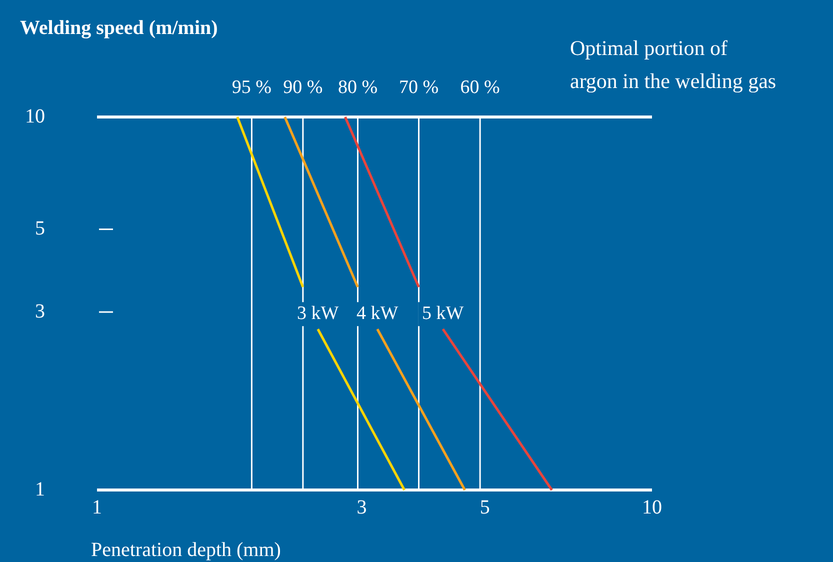  What do you see at coordinates (358, 87) in the screenshot?
I see `annotation: 80 %` at bounding box center [358, 87].